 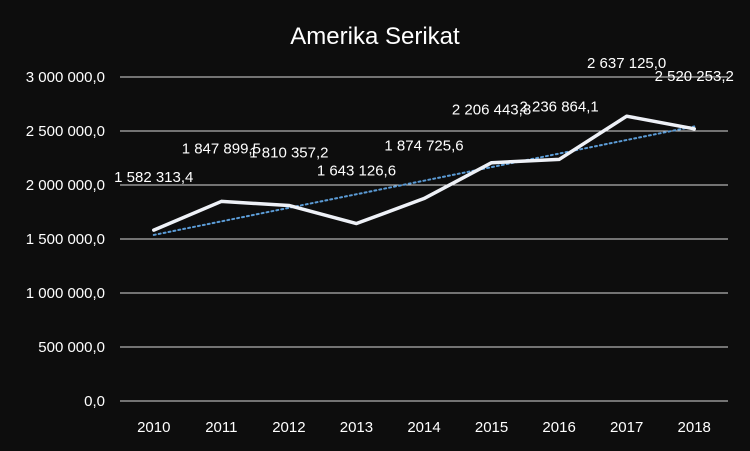 I want to click on x-tick-label: 2010, so click(x=153, y=427).